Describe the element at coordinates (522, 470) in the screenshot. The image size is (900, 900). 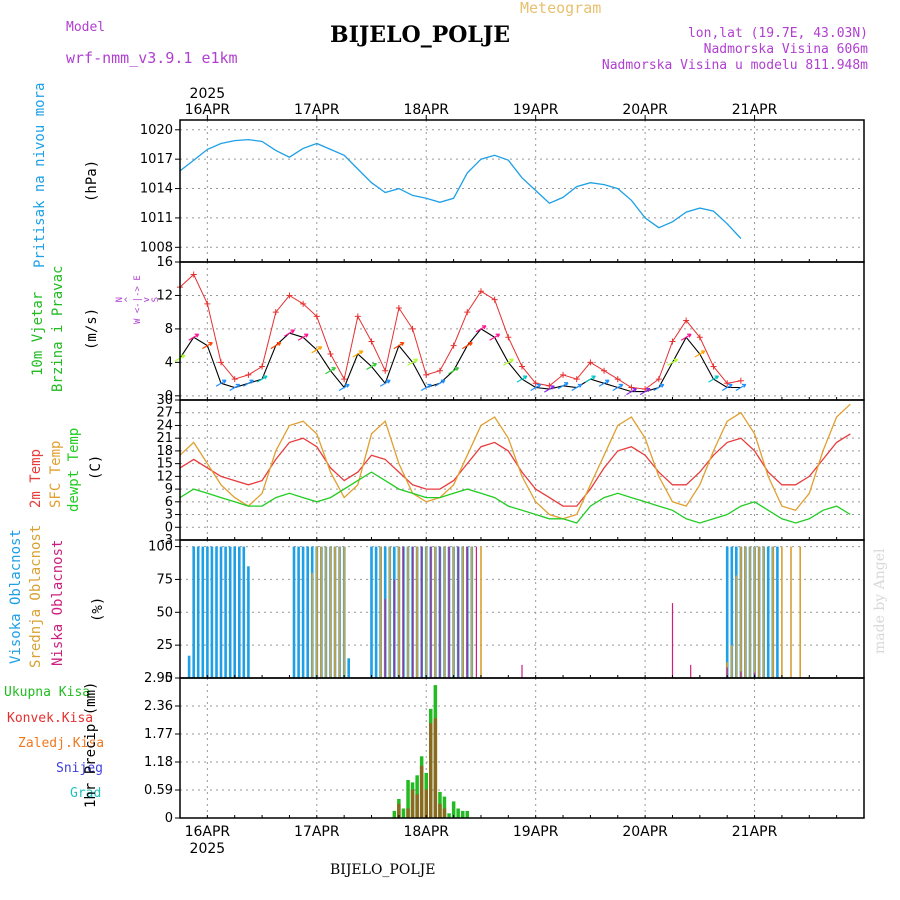
I see `panel-frame-temperature` at that location.